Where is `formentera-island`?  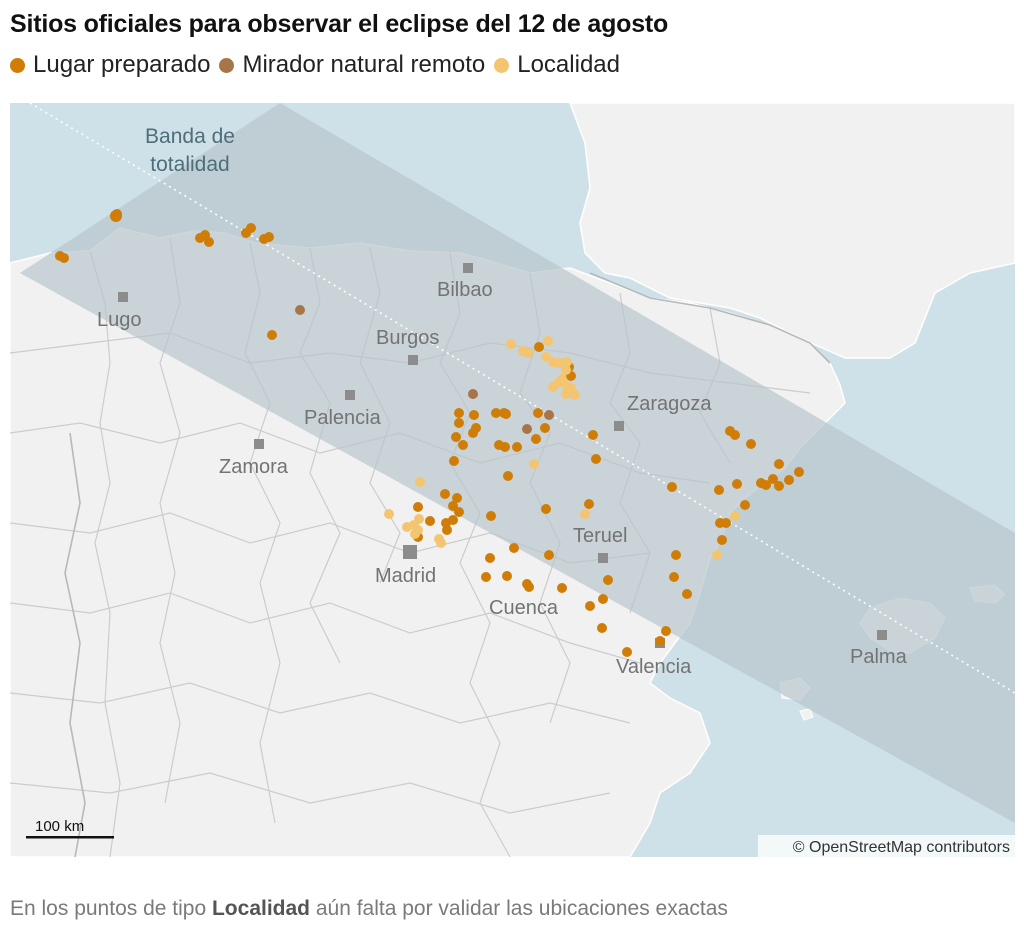 formentera-island is located at coordinates (806, 714).